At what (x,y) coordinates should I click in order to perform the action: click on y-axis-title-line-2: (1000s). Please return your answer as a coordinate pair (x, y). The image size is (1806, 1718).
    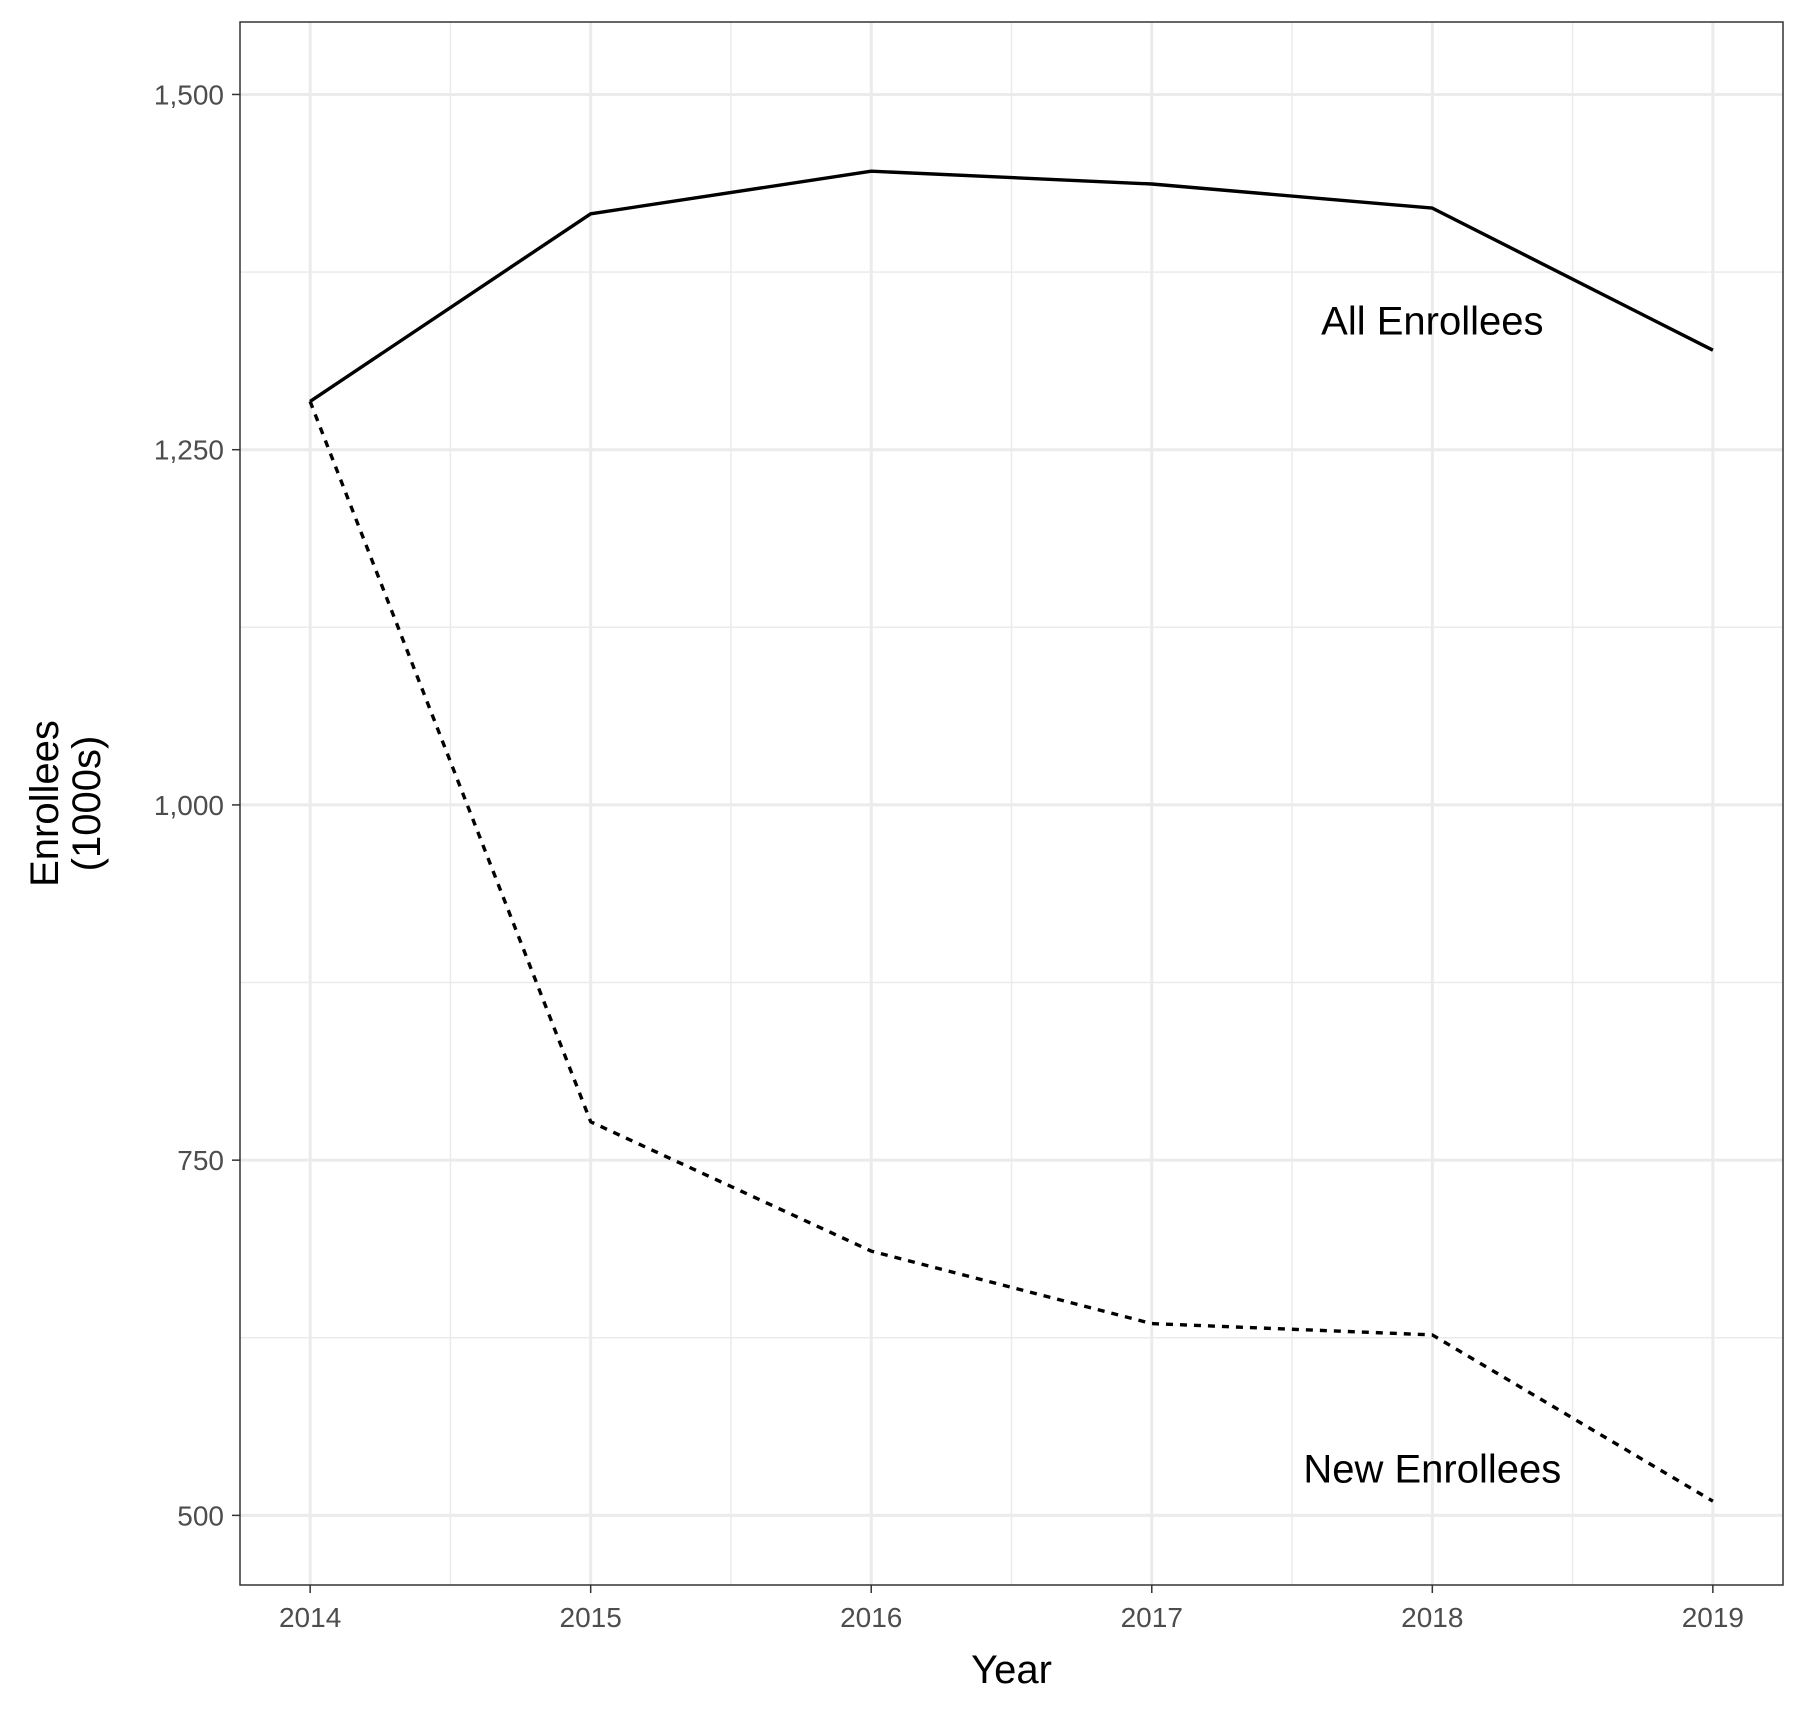
    Looking at the image, I should click on (87, 804).